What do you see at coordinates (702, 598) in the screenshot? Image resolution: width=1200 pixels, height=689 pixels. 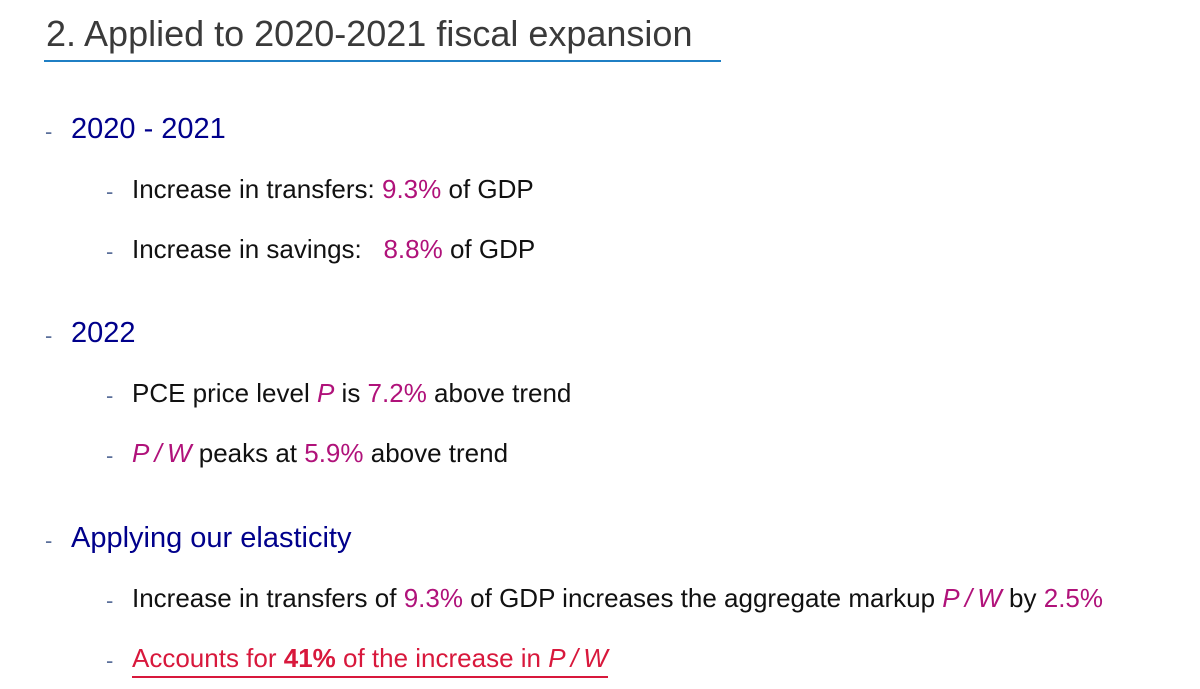 I see `text: of GDP increases the aggregate markup` at bounding box center [702, 598].